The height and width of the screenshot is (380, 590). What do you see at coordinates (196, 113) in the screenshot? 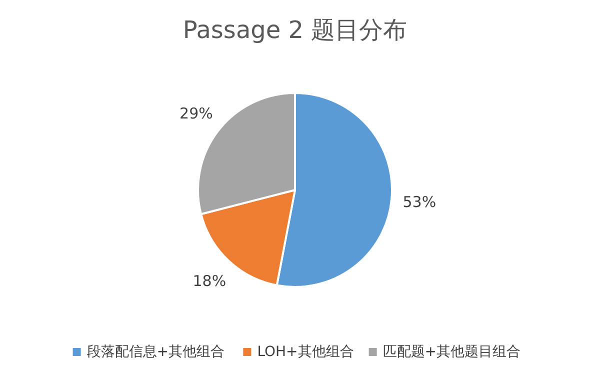
I see `data-label: 29%` at bounding box center [196, 113].